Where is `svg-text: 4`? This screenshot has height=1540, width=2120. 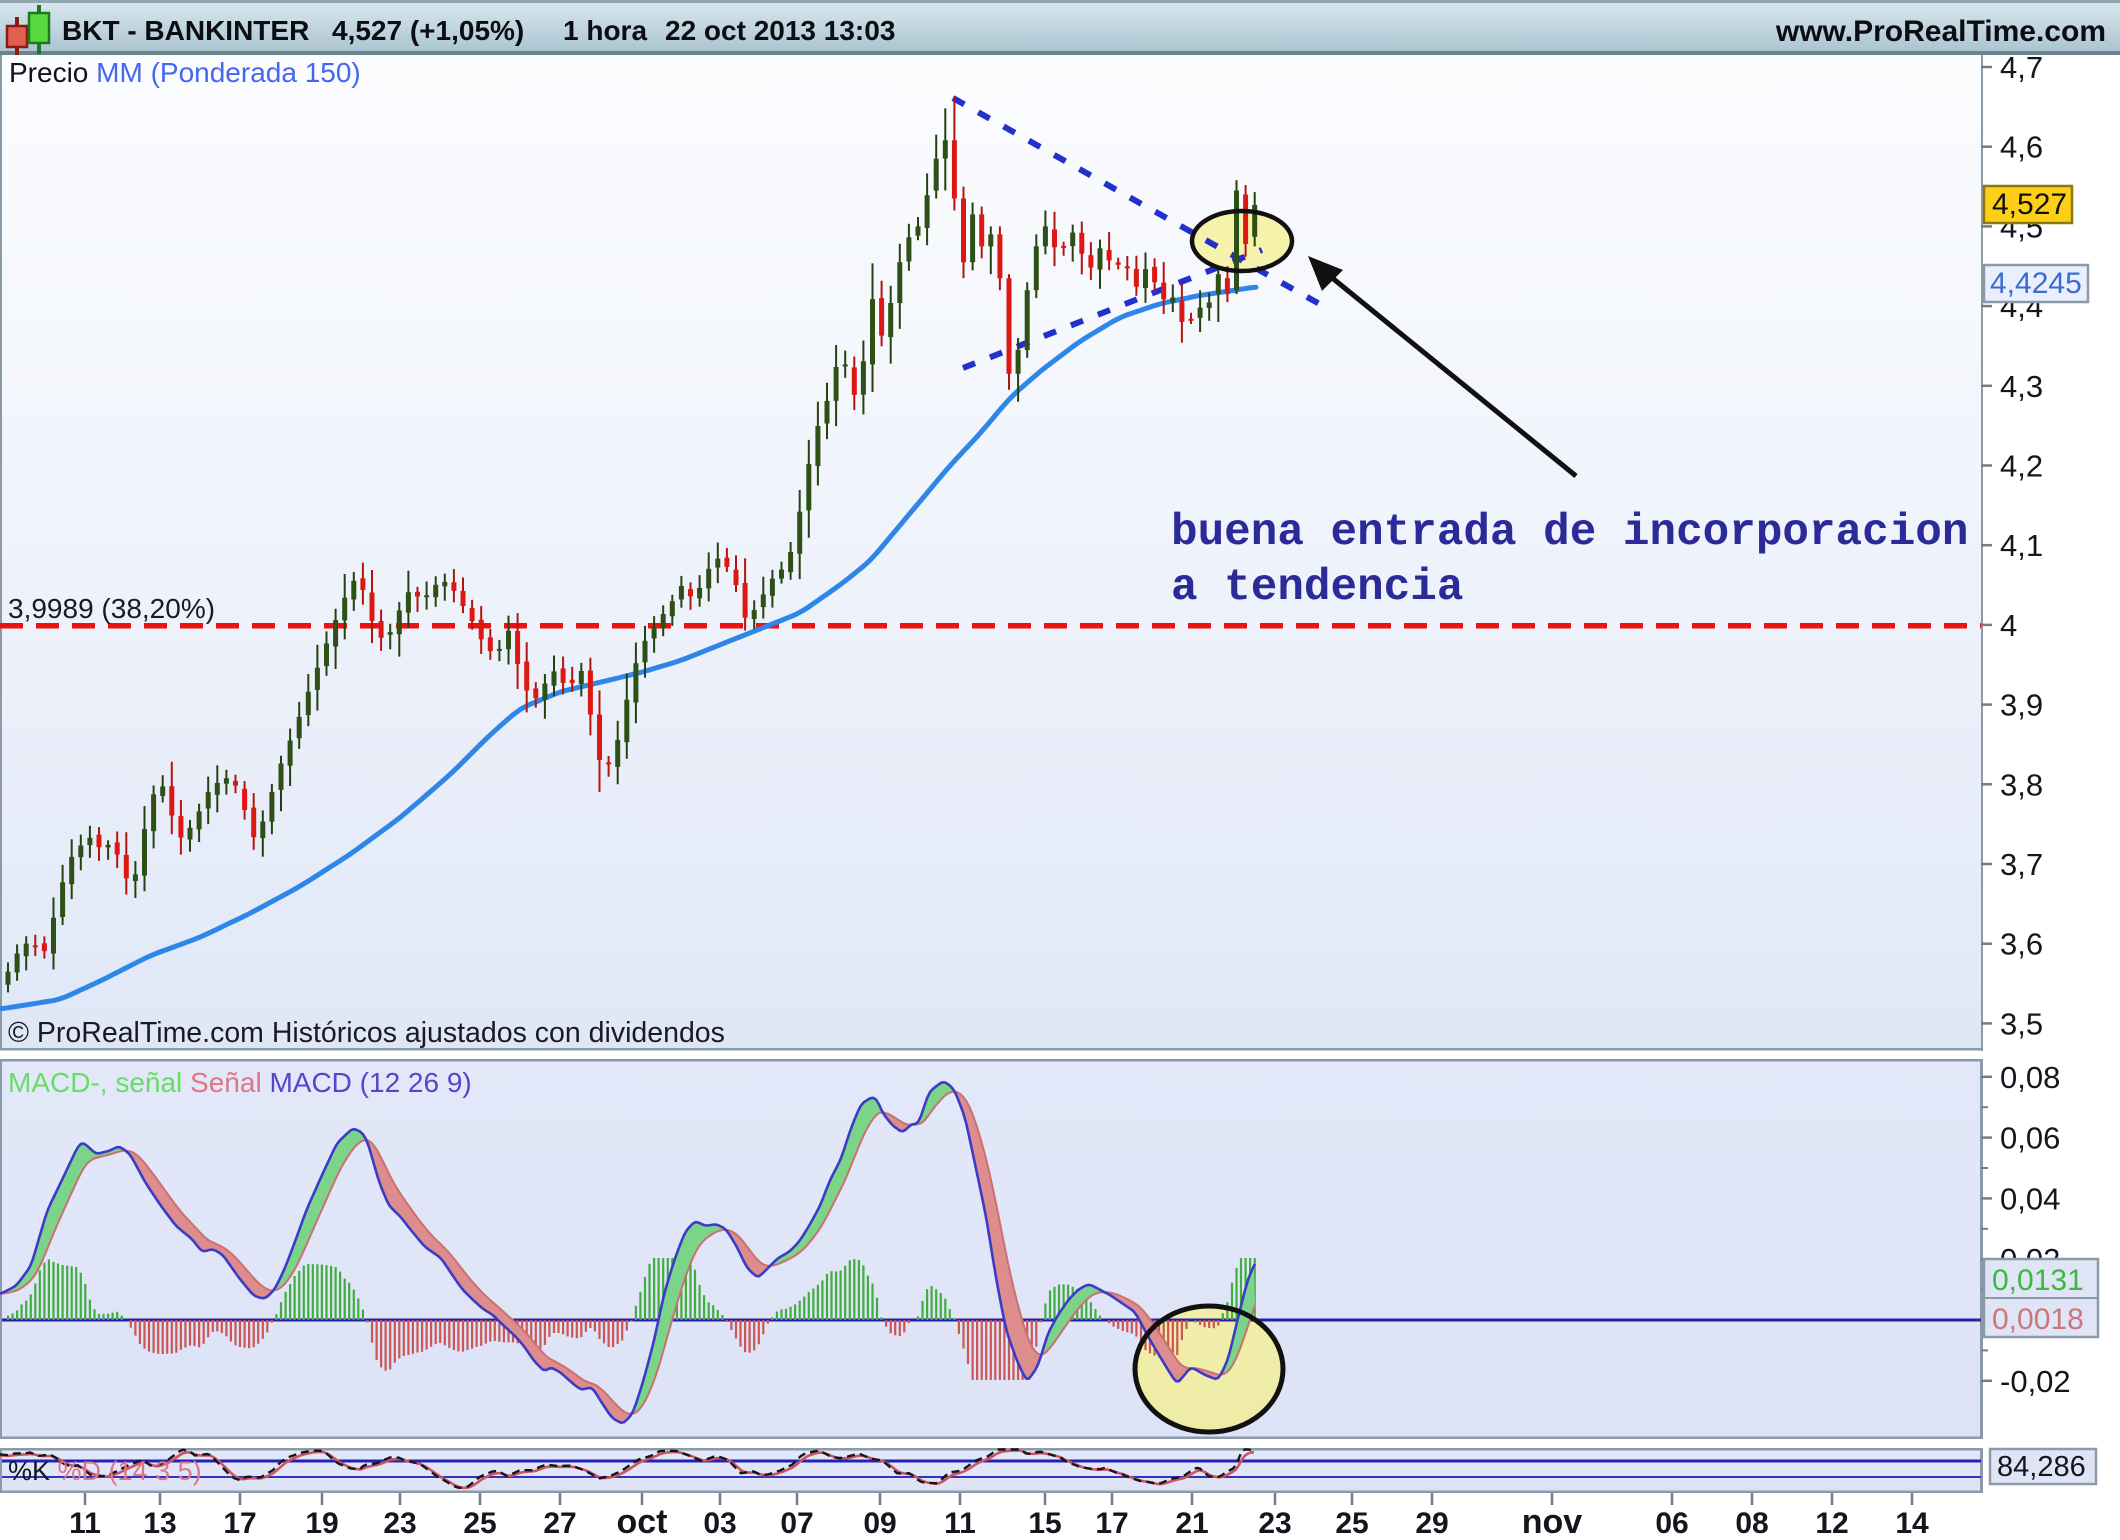
svg-text: 4 is located at coordinates (2008, 625).